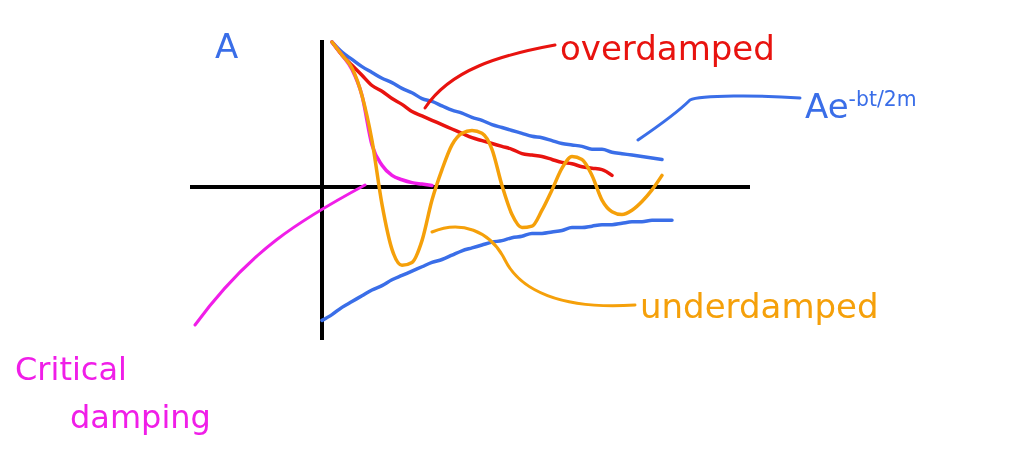  Describe the element at coordinates (861, 106) in the screenshot. I see `legend-label: Ae$^{-bt/2m}$` at that location.